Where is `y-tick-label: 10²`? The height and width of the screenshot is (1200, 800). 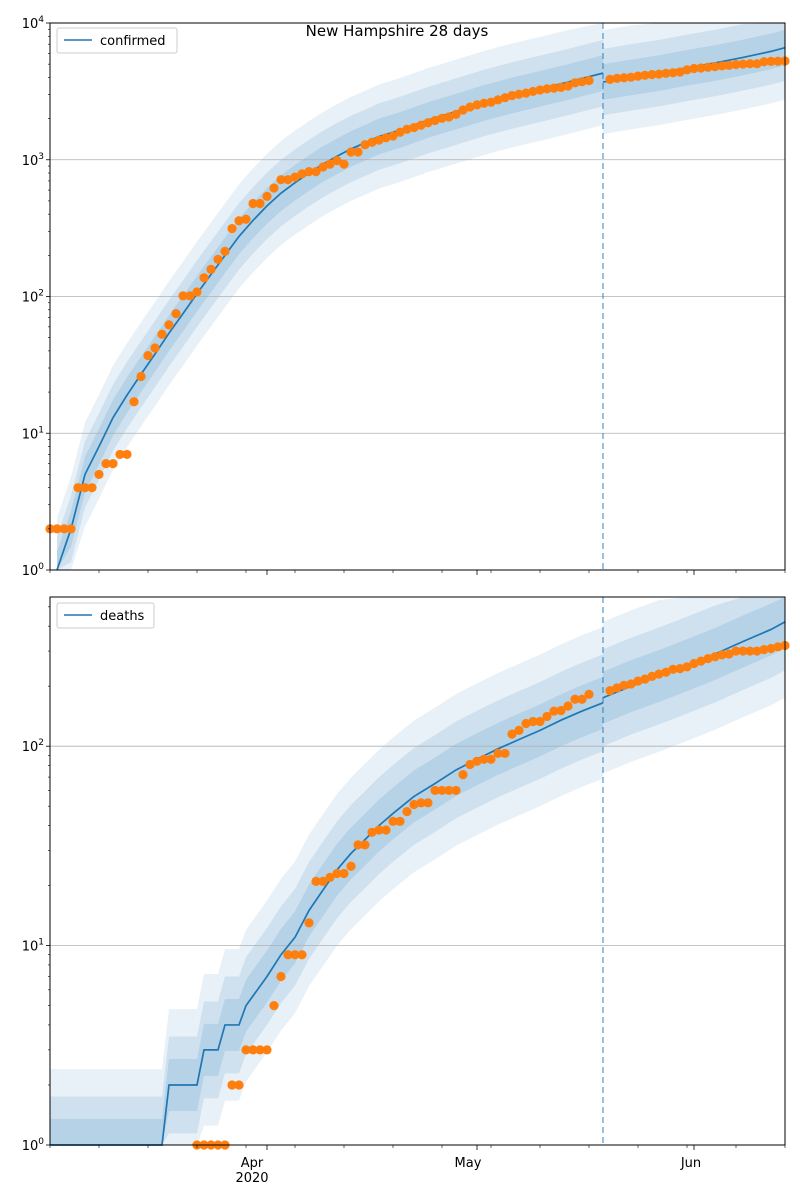 y-tick-label: 10² is located at coordinates (33, 297).